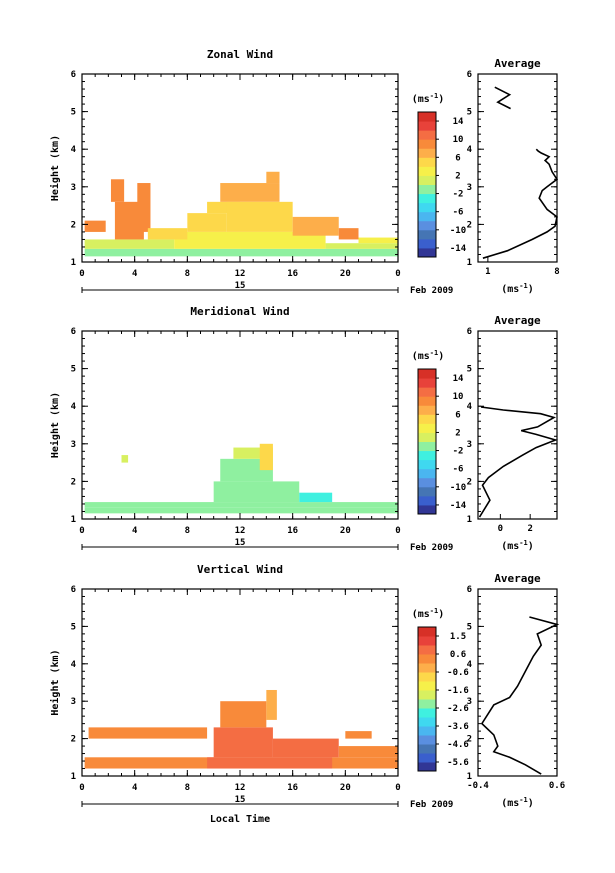 This screenshot has width=615, height=873. What do you see at coordinates (458, 691) in the screenshot?
I see `colorbar-tick-label: -1.6` at bounding box center [458, 691].